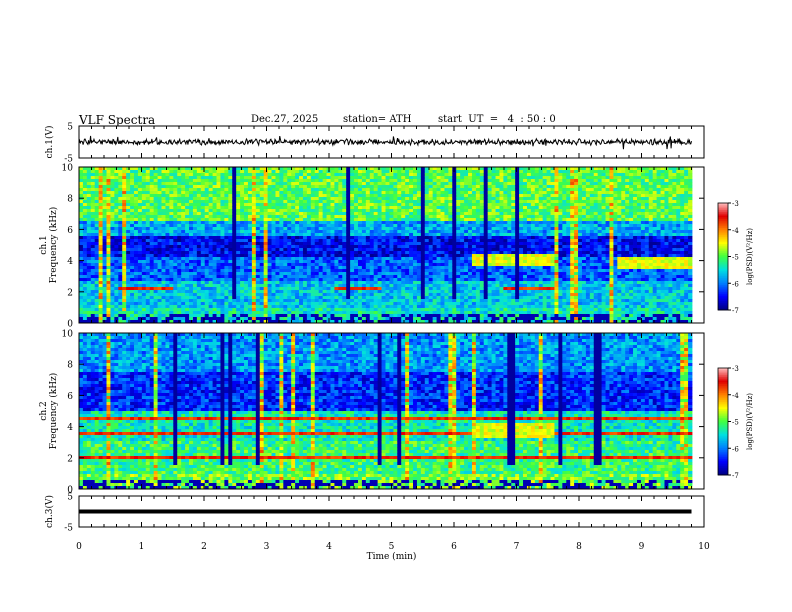 Image resolution: width=792 pixels, height=612 pixels. What do you see at coordinates (70, 397) in the screenshot?
I see `ch2-spectrogram-ytick-label: 6` at bounding box center [70, 397].